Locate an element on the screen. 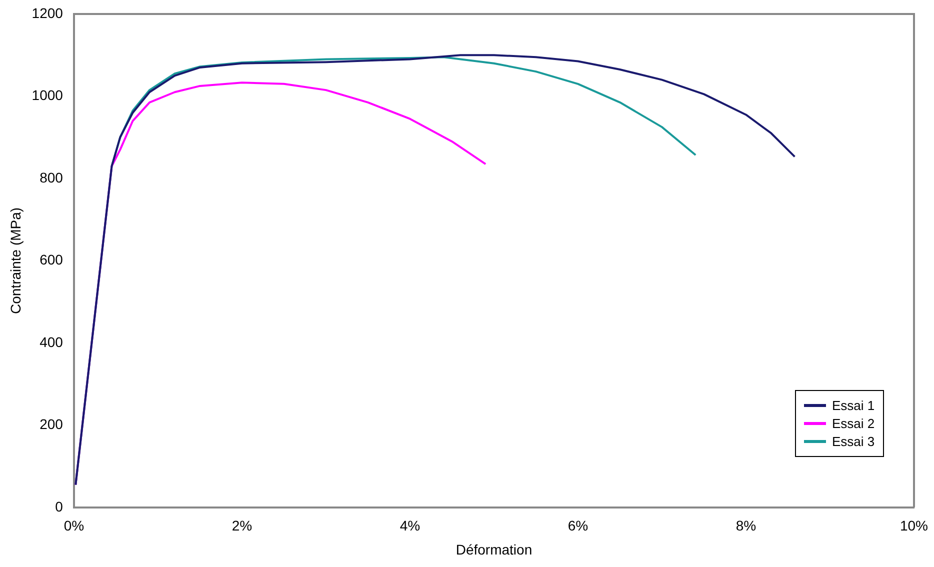 Image resolution: width=934 pixels, height=567 pixels. x-tick-label: 4% is located at coordinates (410, 526).